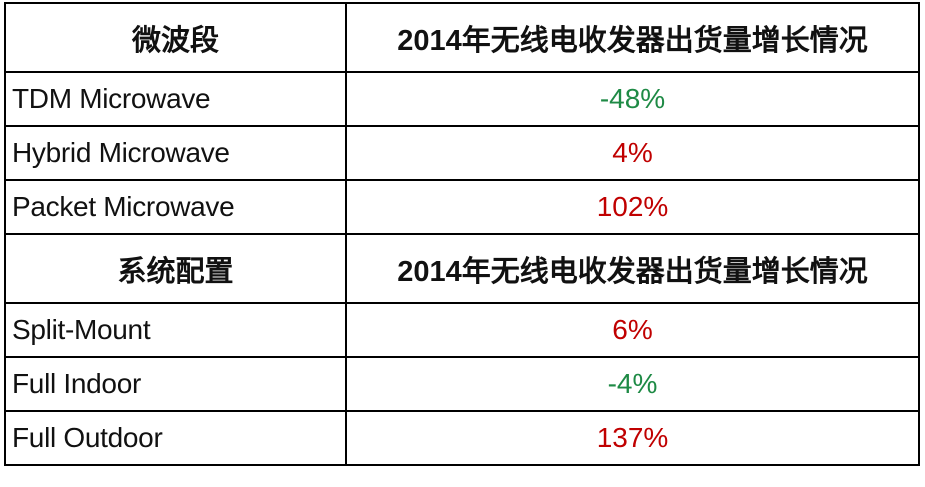  What do you see at coordinates (175, 330) in the screenshot?
I see `row-label: Split-Mount` at bounding box center [175, 330].